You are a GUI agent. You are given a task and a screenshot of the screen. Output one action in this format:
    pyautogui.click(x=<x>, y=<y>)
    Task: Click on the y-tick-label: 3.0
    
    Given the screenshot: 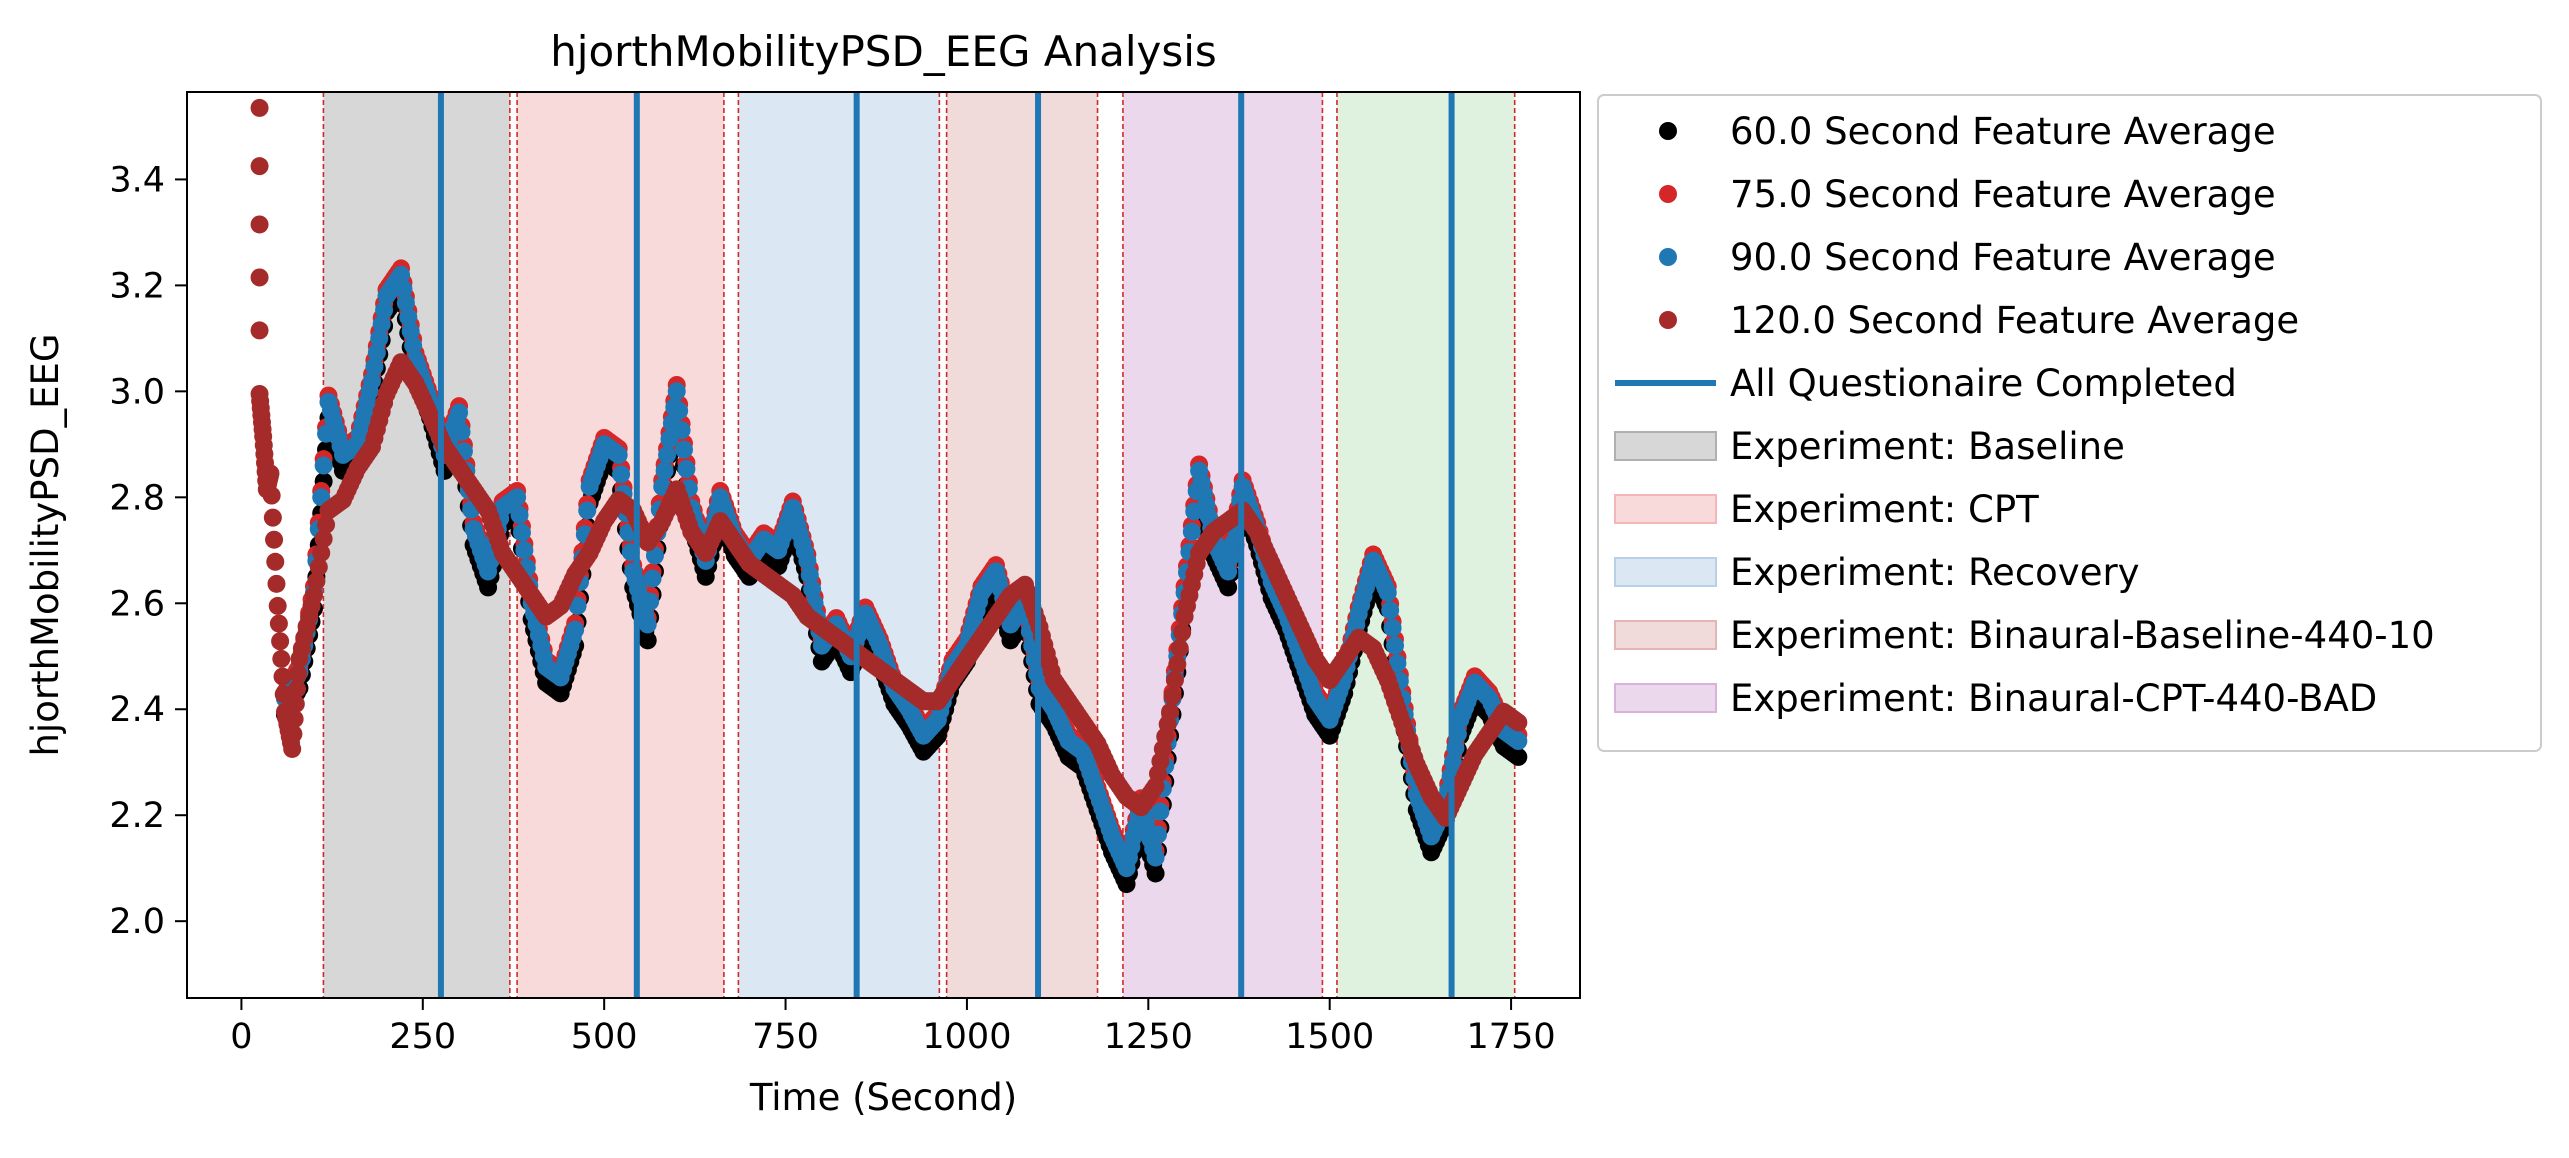 What is the action you would take?
    pyautogui.click(x=137, y=392)
    